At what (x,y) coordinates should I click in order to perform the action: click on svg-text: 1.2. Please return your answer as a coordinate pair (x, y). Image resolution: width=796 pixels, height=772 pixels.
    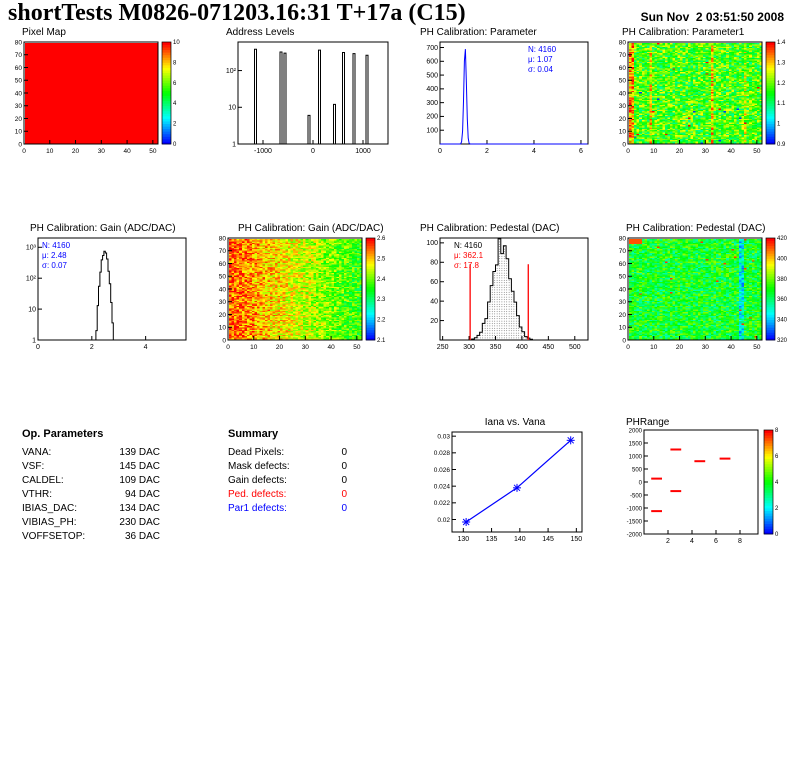
    Looking at the image, I should click on (781, 84).